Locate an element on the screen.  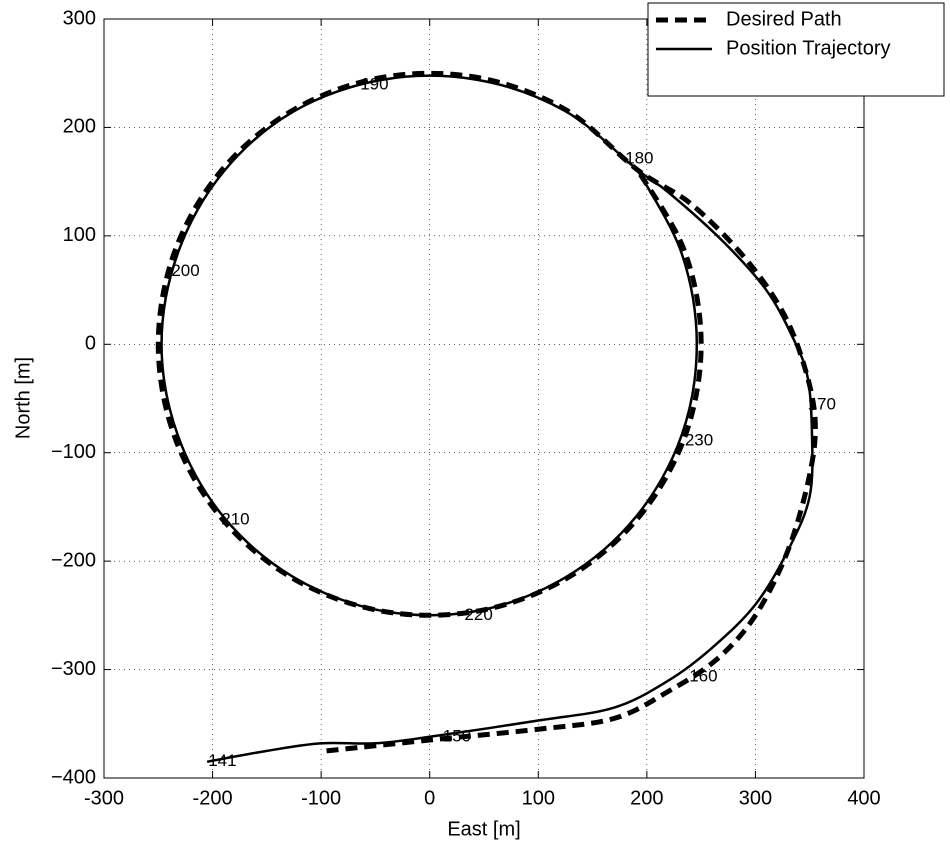
y-tick-label: −200 is located at coordinates (73, 560).